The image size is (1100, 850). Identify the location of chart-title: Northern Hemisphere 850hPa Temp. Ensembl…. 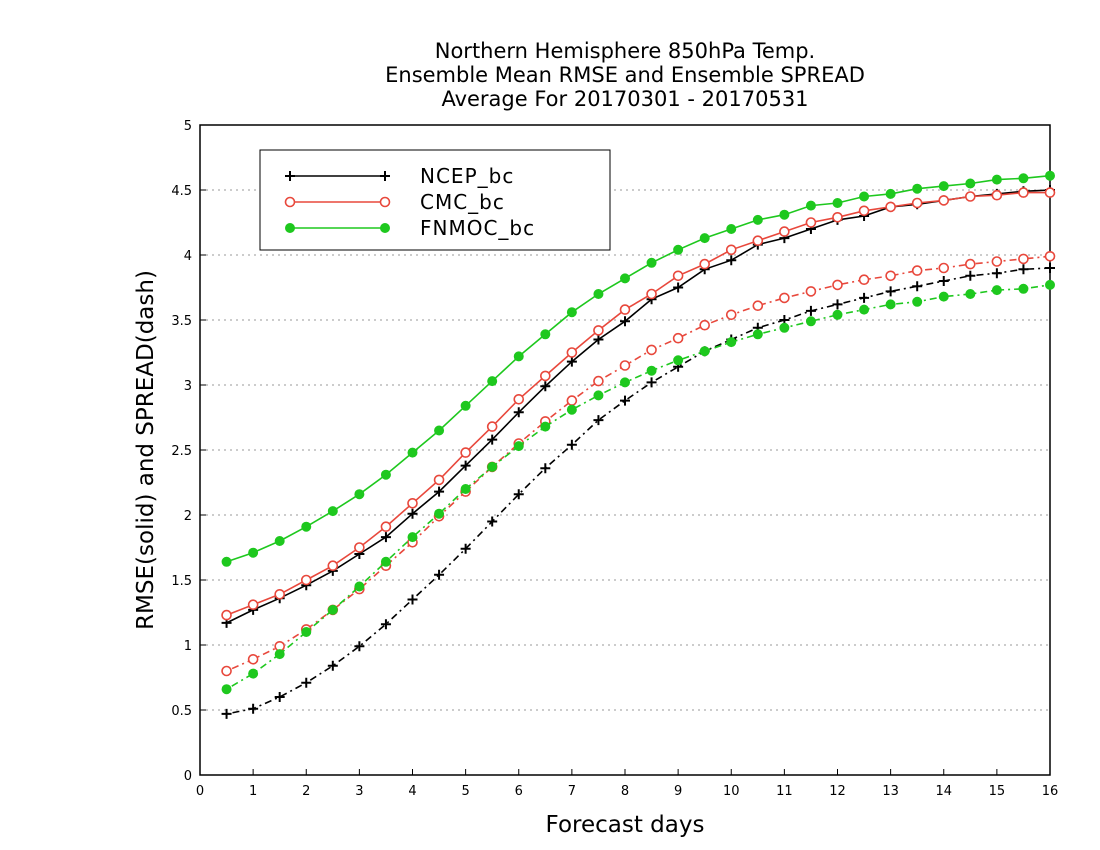
(625, 75).